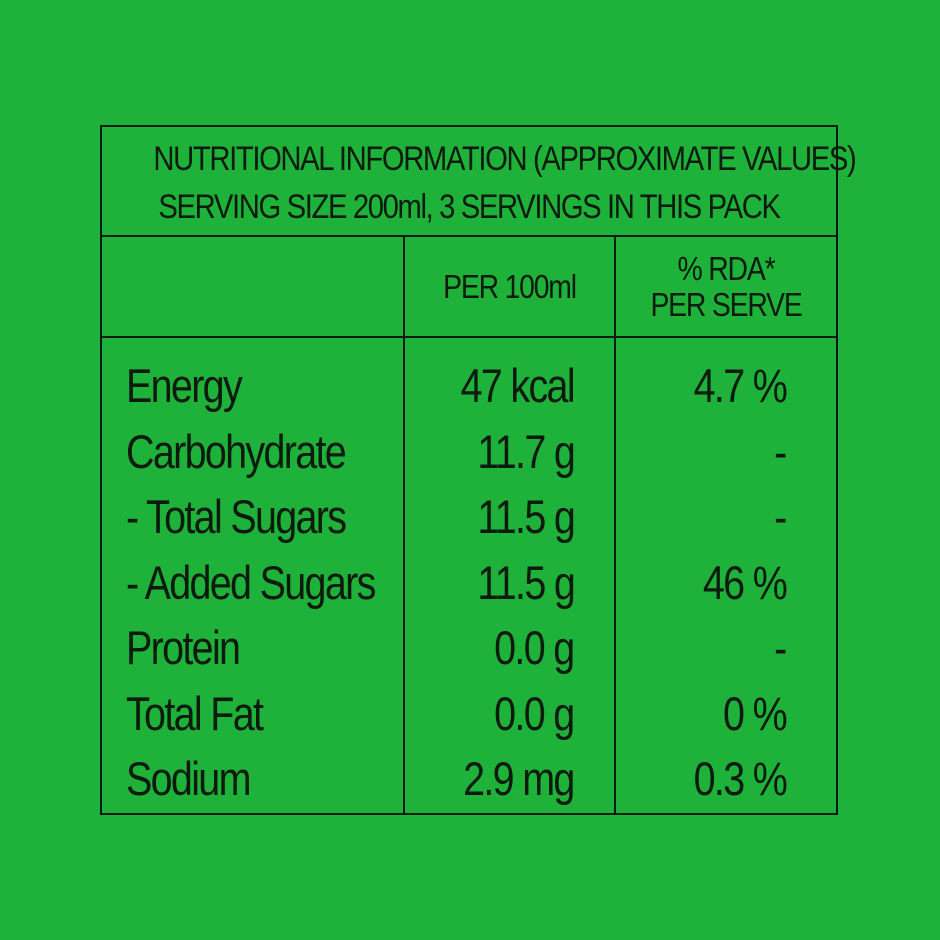  Describe the element at coordinates (469, 648) in the screenshot. I see `nutrient-row-protein: Protein 0.0 g -` at that location.